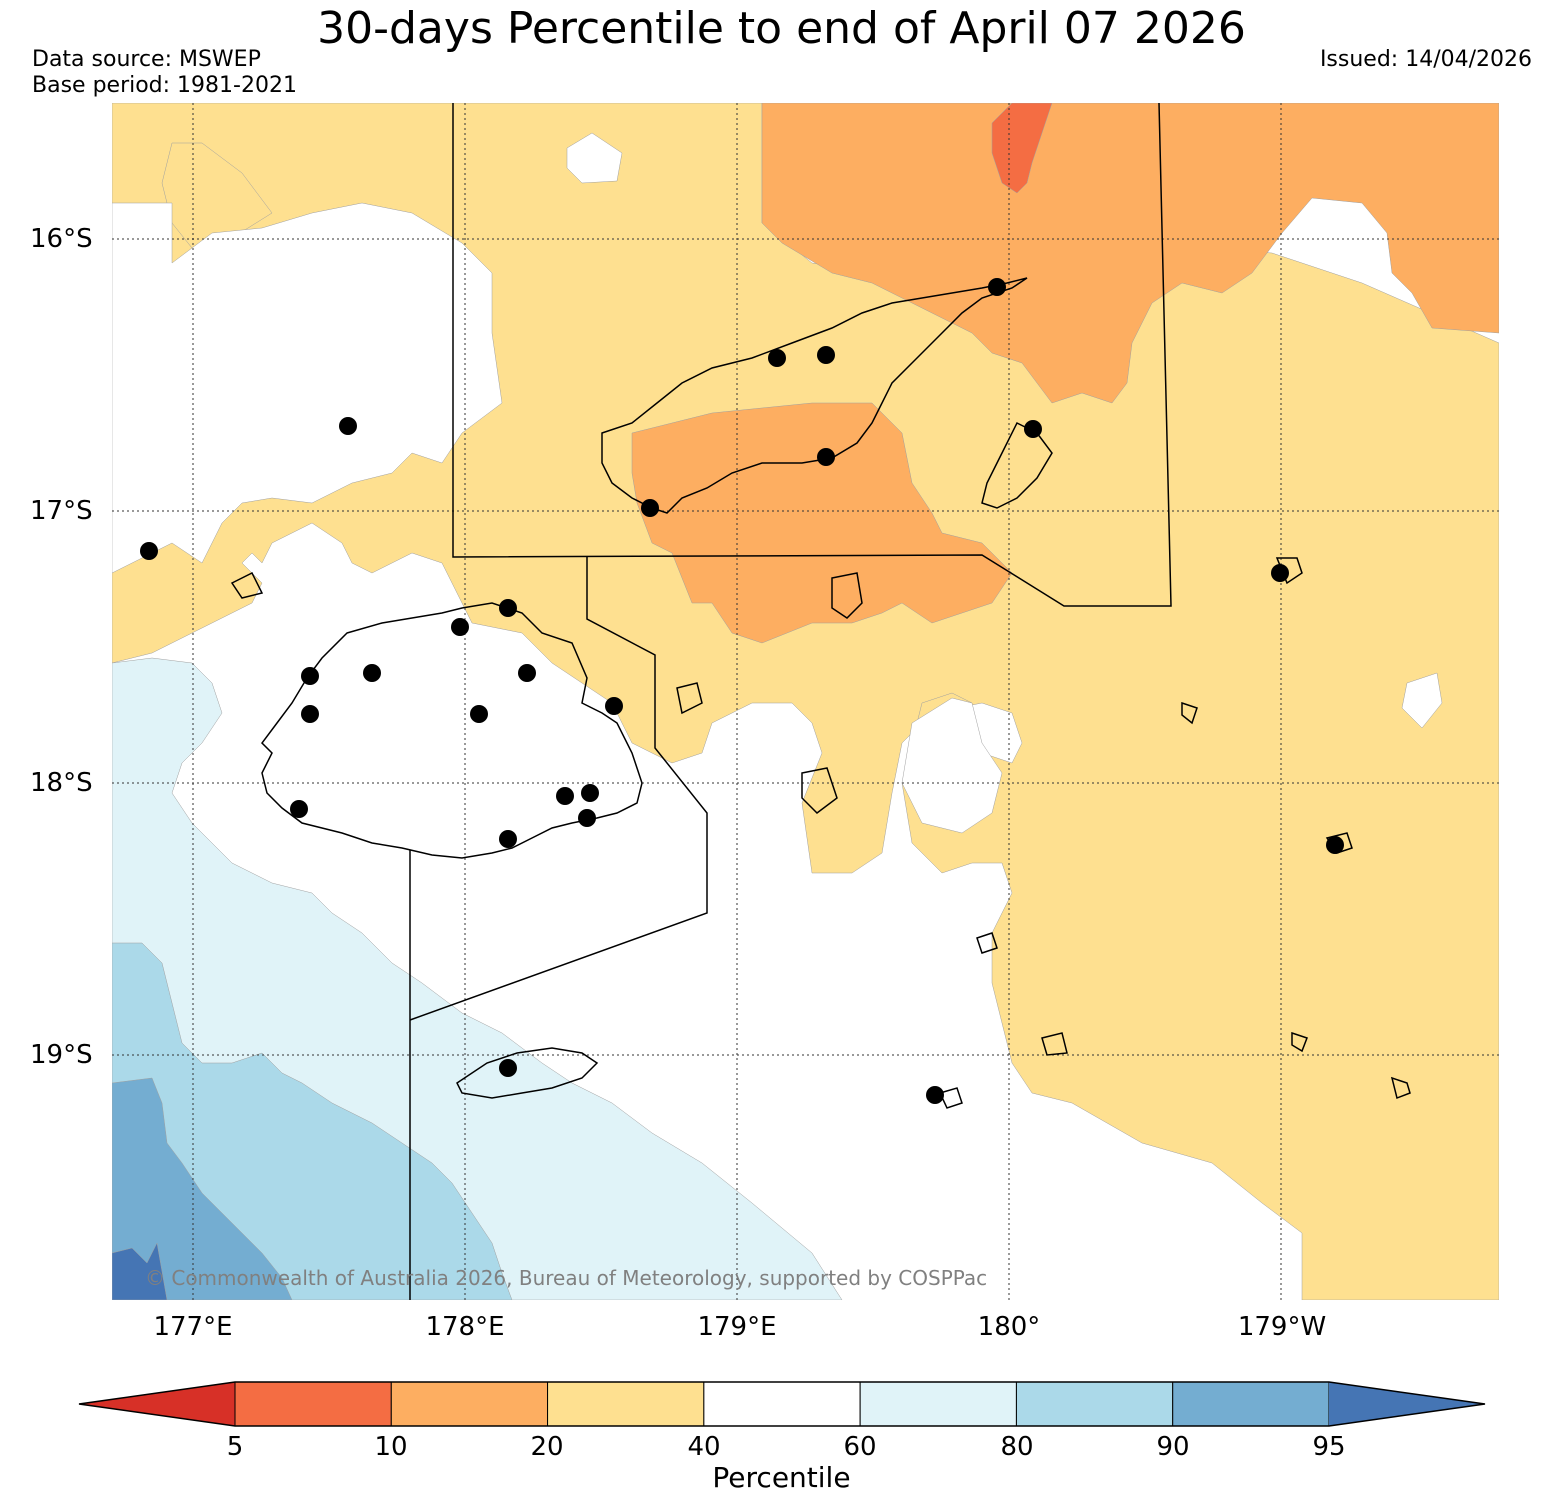 The image size is (1563, 1494). Describe the element at coordinates (235, 1447) in the screenshot. I see `colorbar-tick-5: 5` at that location.